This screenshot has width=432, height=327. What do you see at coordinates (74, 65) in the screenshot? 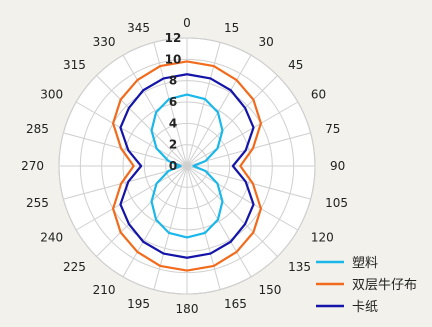
I see `angular-tick-label: 315` at bounding box center [74, 65].